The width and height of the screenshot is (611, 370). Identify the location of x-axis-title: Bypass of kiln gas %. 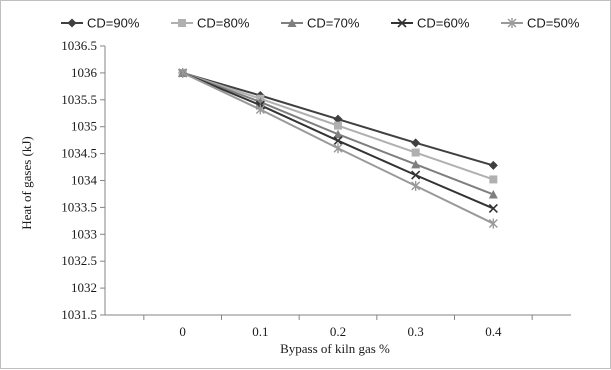
(335, 348).